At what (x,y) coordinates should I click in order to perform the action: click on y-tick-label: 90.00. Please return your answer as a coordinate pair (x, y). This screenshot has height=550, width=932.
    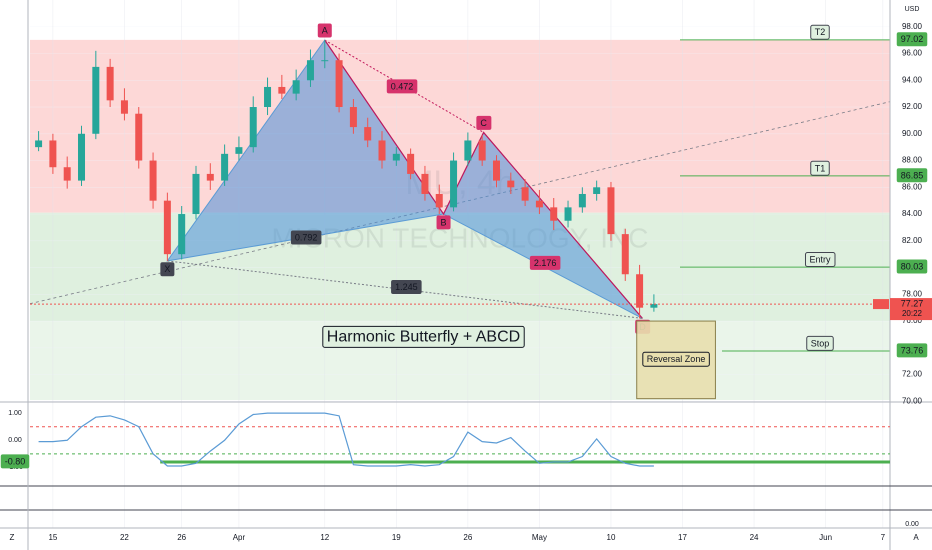
    Looking at the image, I should click on (912, 133).